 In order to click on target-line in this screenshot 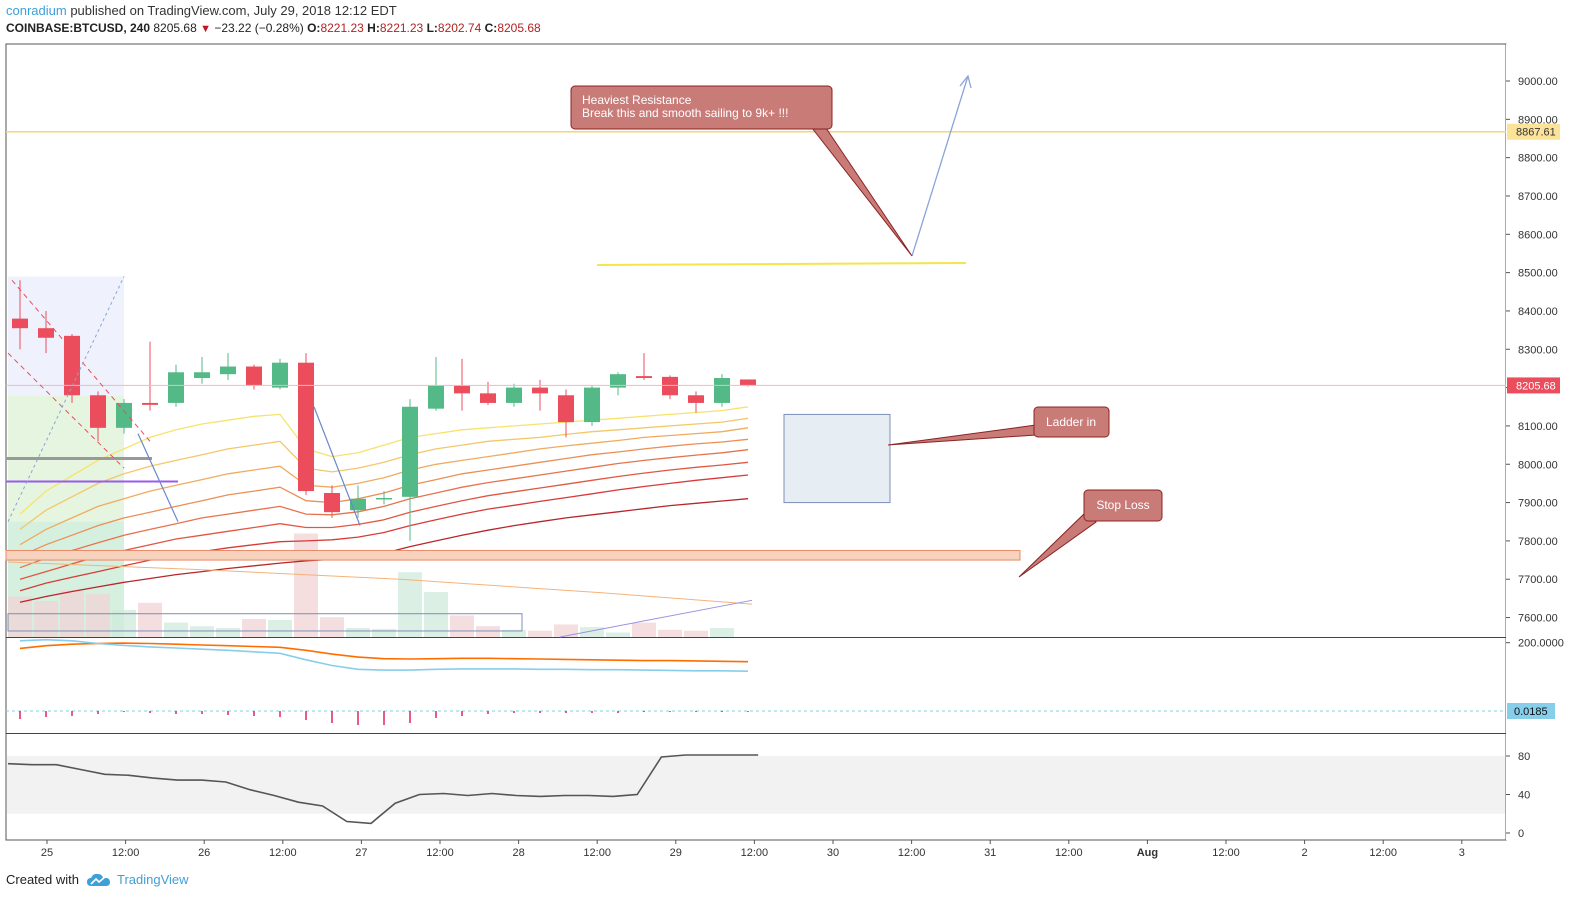, I will do `click(781, 264)`.